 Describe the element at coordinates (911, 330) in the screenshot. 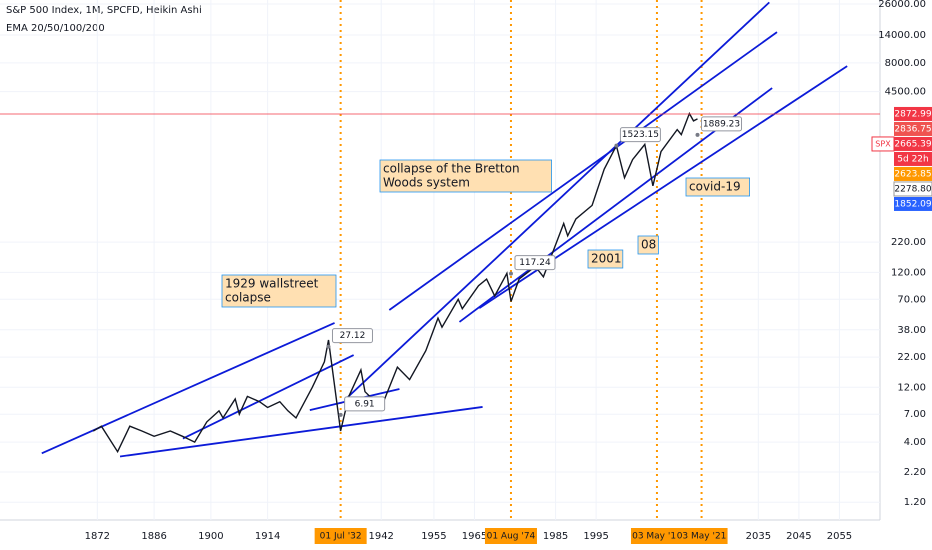

I see `y-tick-label: 38.00` at that location.